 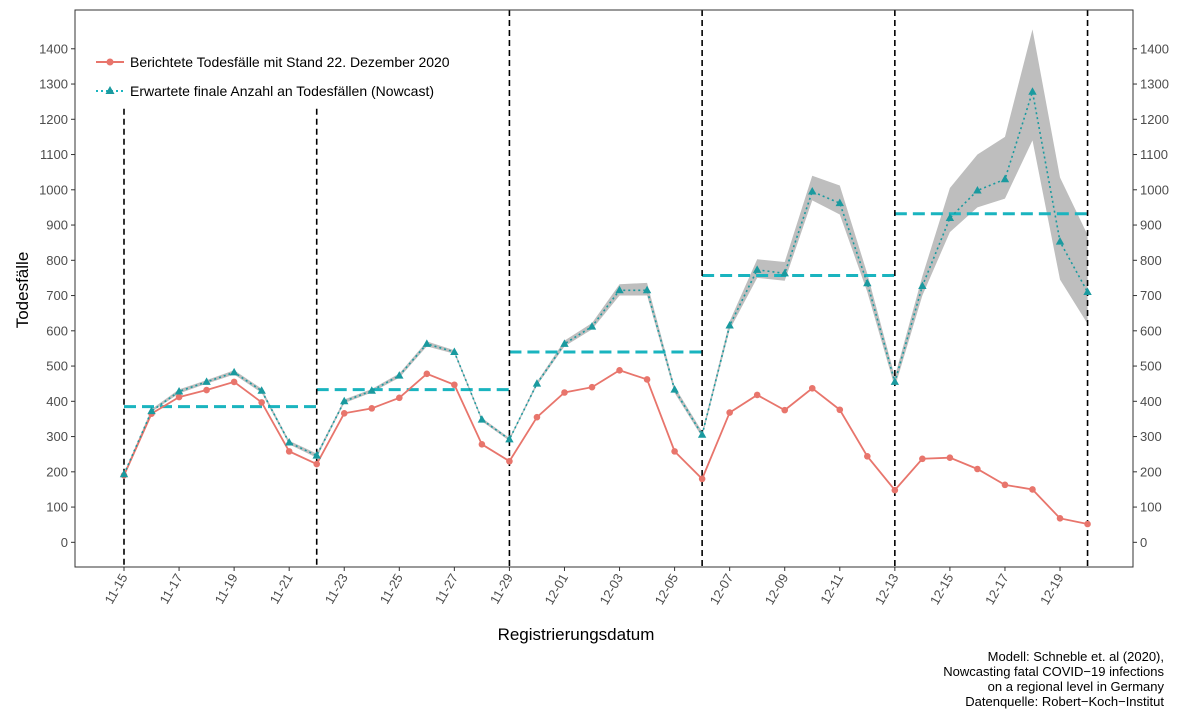 What do you see at coordinates (1151, 436) in the screenshot?
I see `y-tick-label-right-300: 300` at bounding box center [1151, 436].